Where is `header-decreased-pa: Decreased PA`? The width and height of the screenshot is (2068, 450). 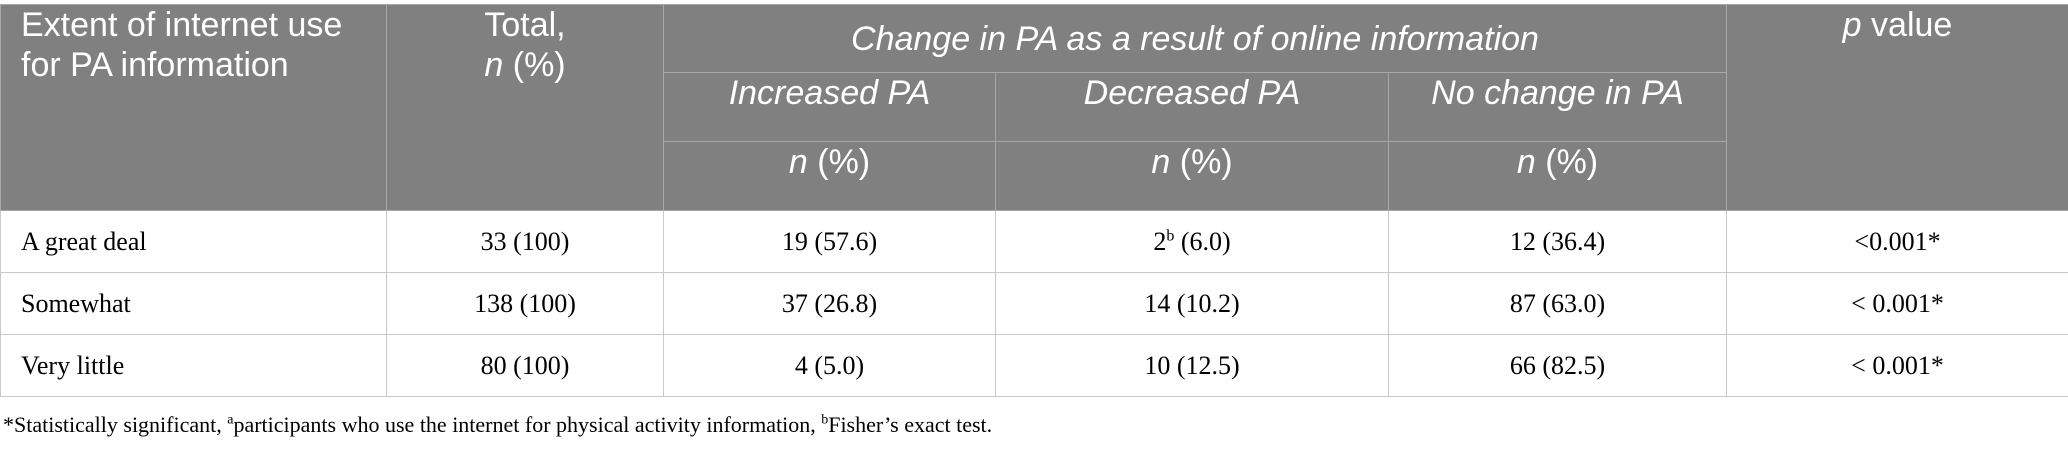 header-decreased-pa: Decreased PA is located at coordinates (1192, 107).